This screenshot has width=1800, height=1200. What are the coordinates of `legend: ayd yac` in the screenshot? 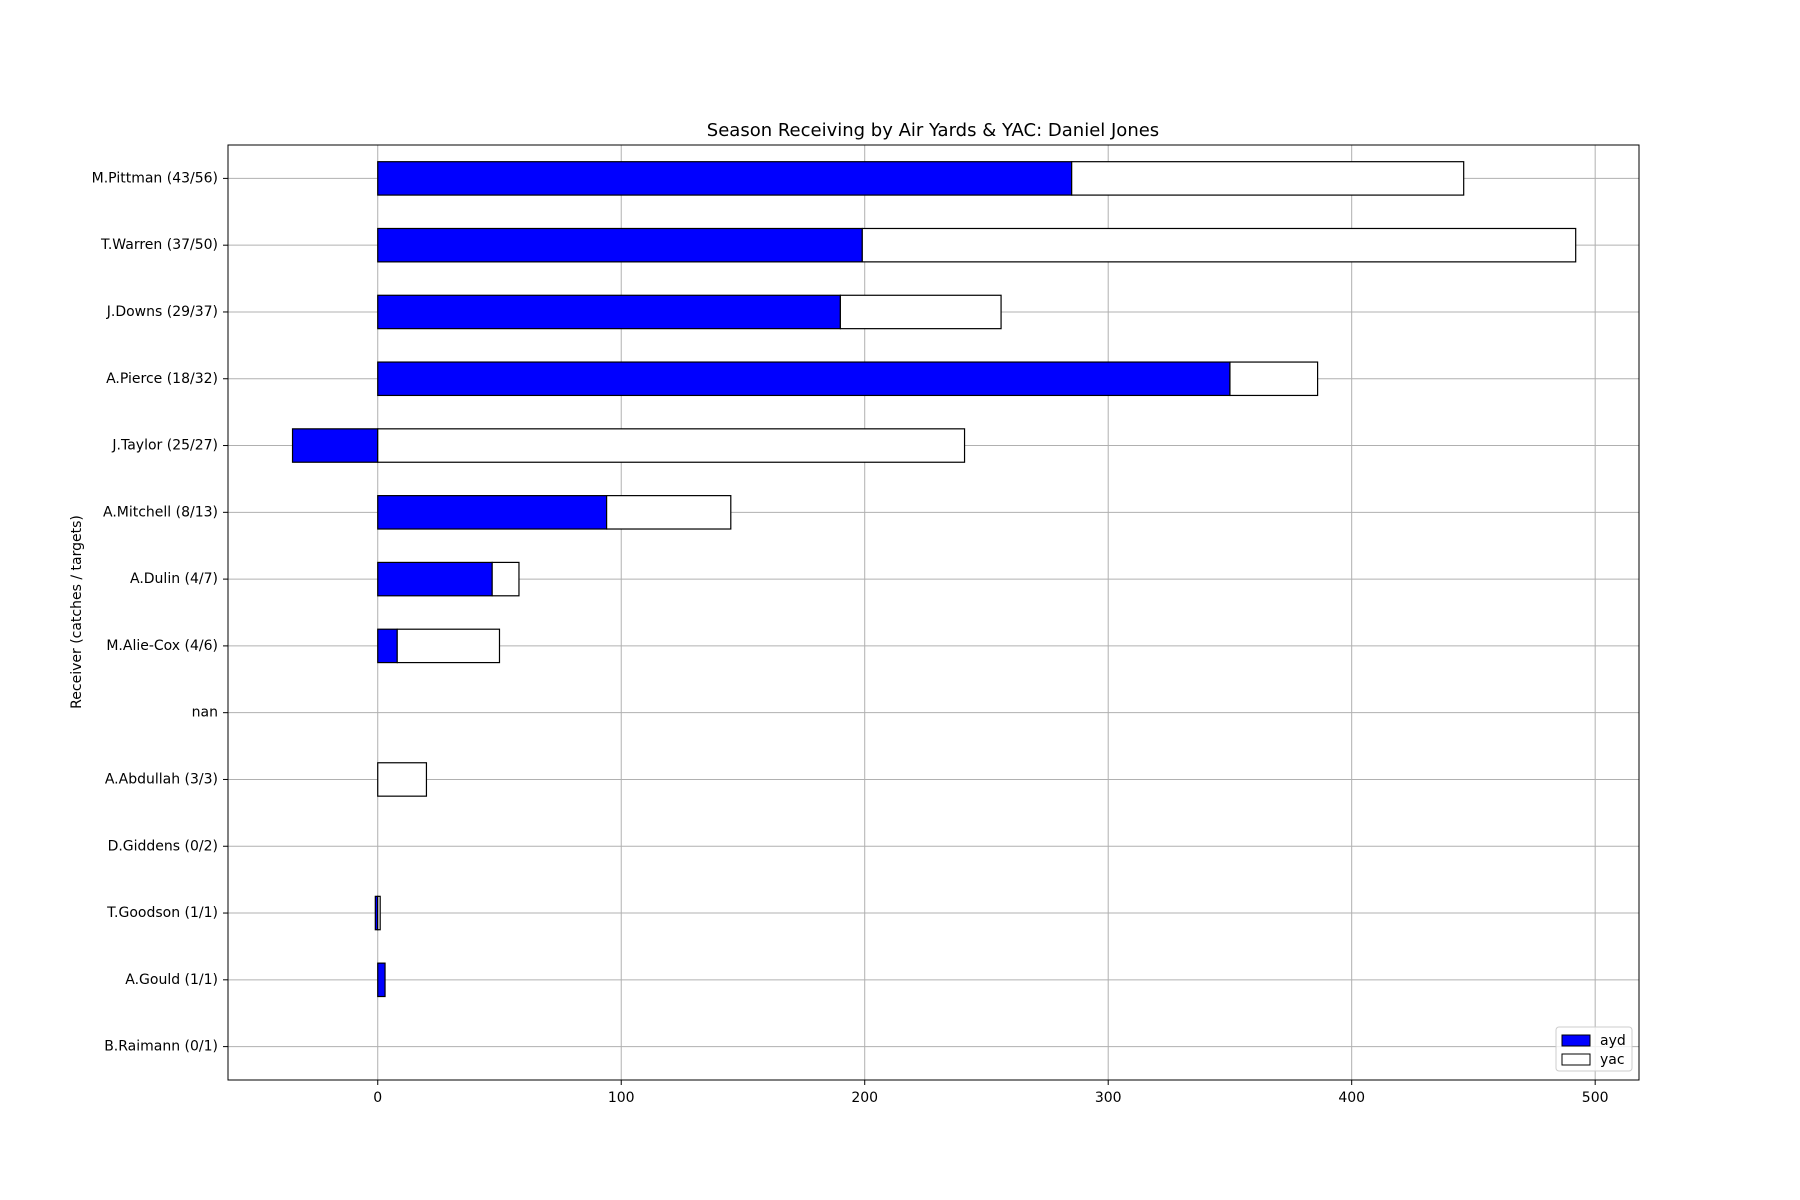 It's located at (1594, 1049).